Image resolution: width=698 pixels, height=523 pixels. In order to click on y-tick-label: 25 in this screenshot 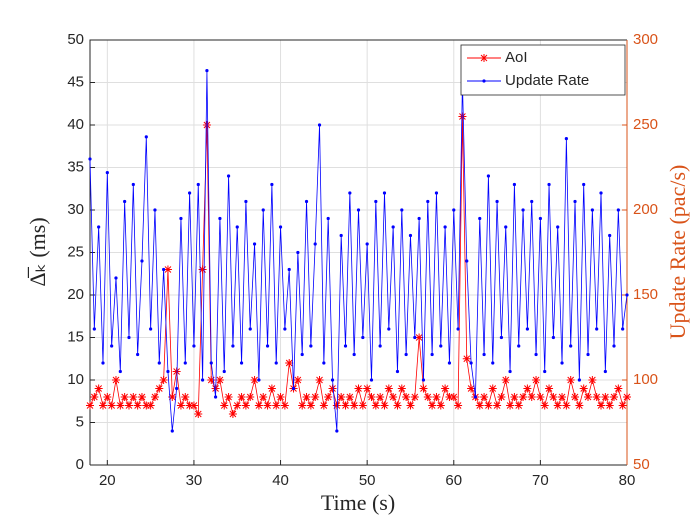, I will do `click(75, 251)`.